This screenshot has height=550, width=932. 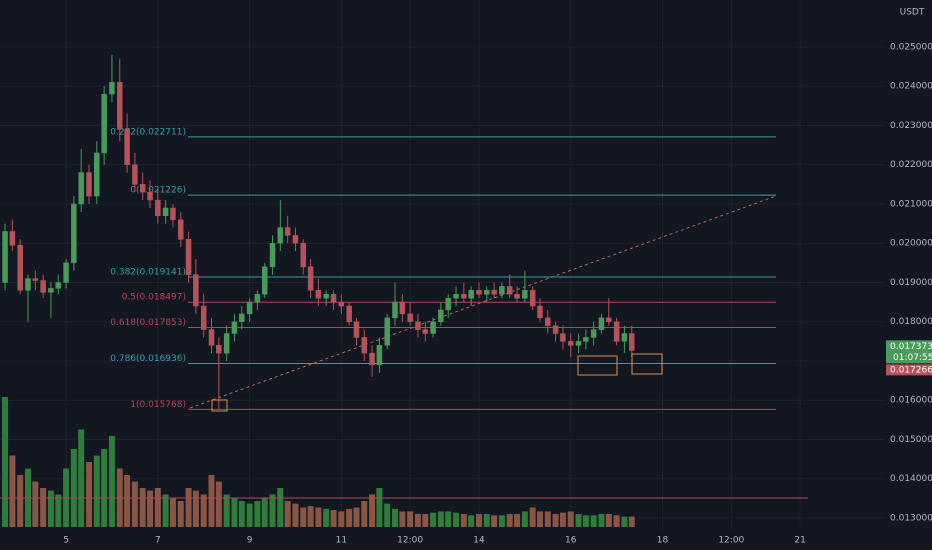 I want to click on fib-label: 0.786(0.016936), so click(x=148, y=359).